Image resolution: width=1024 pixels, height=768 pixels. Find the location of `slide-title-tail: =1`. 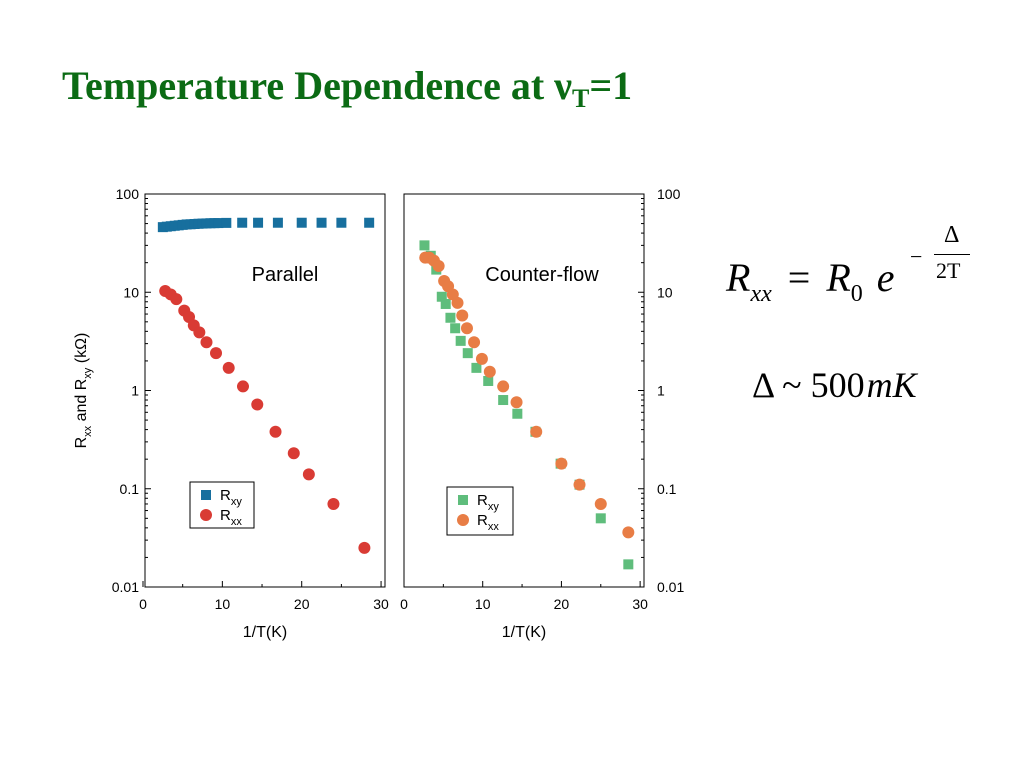

slide-title-tail: =1 is located at coordinates (611, 85).